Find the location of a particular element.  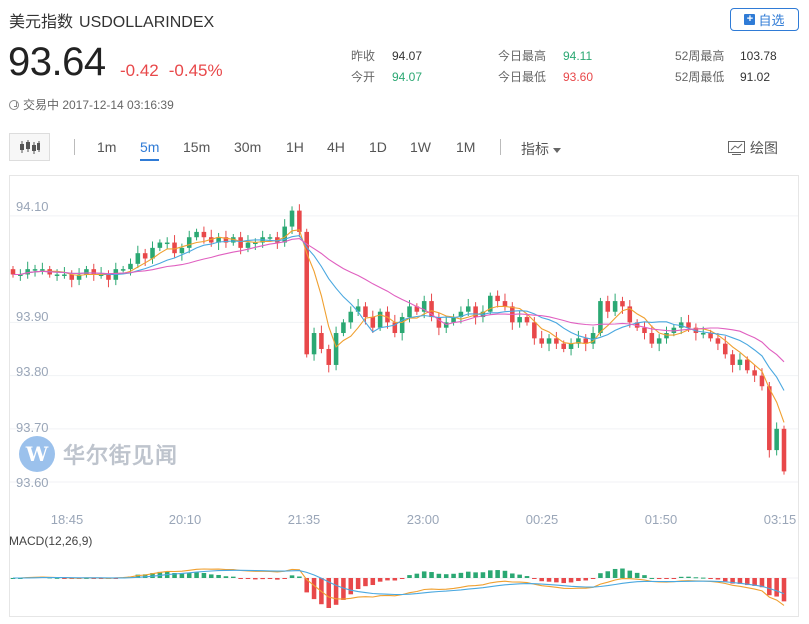

tab-4h: 4H is located at coordinates (336, 147).